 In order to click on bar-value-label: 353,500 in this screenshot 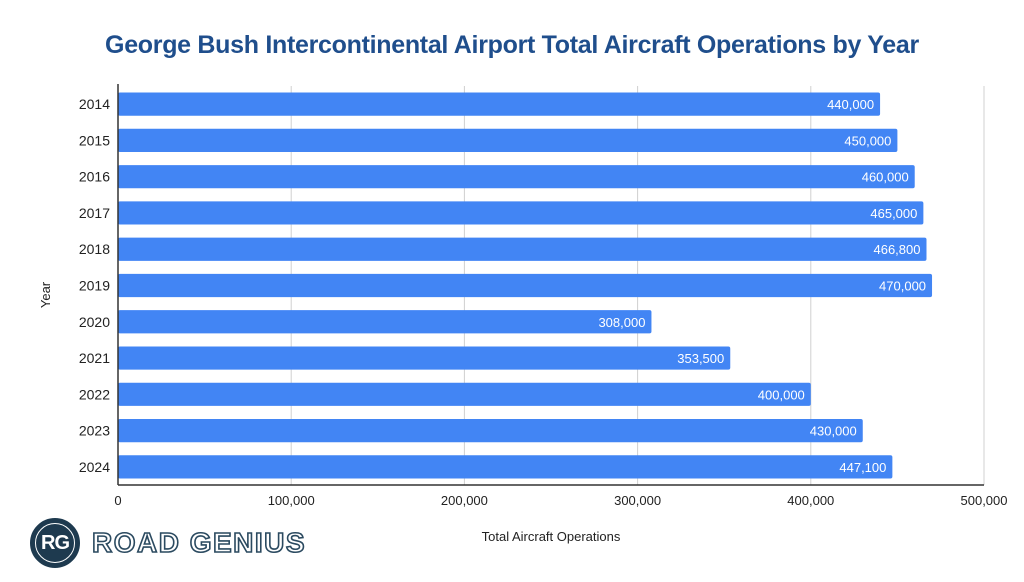, I will do `click(700, 358)`.